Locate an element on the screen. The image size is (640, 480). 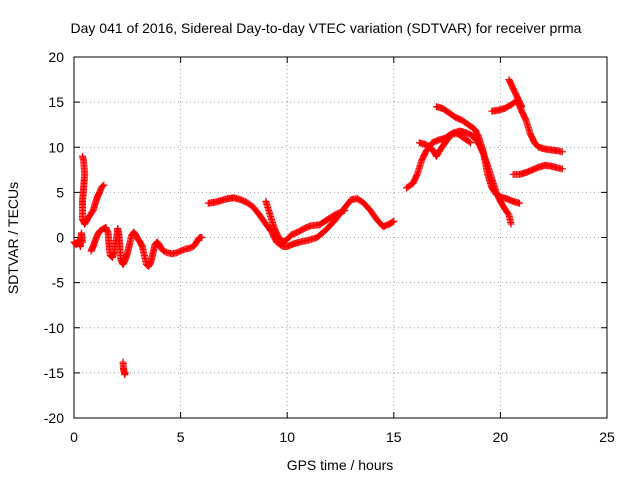
x-tick-label: 15 is located at coordinates (394, 437).